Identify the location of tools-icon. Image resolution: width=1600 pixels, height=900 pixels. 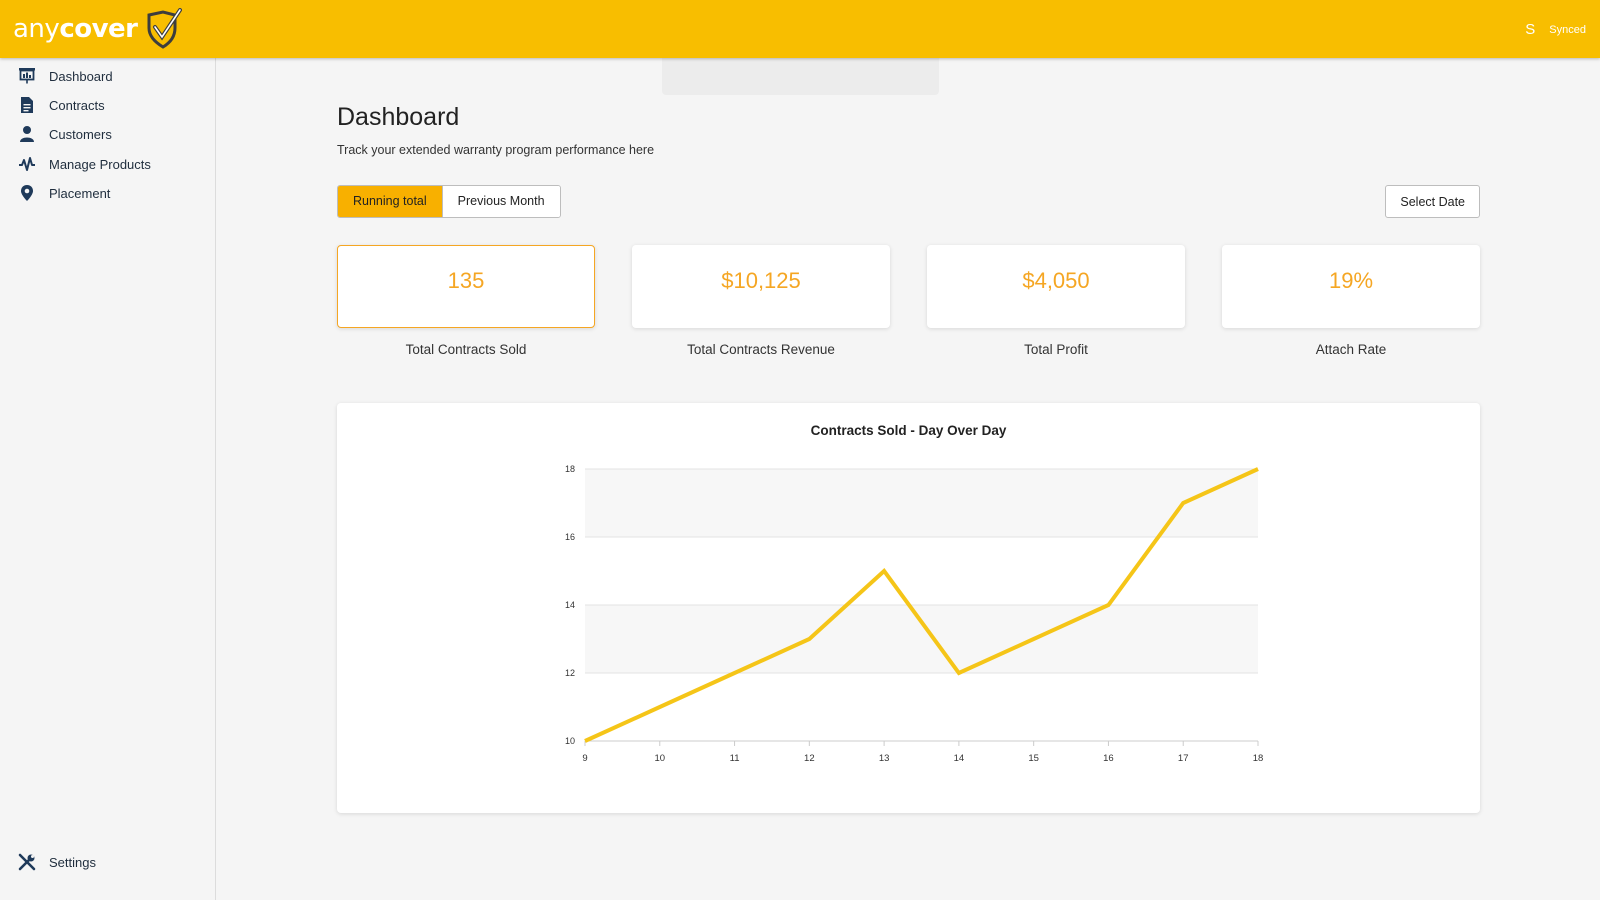
(27, 862).